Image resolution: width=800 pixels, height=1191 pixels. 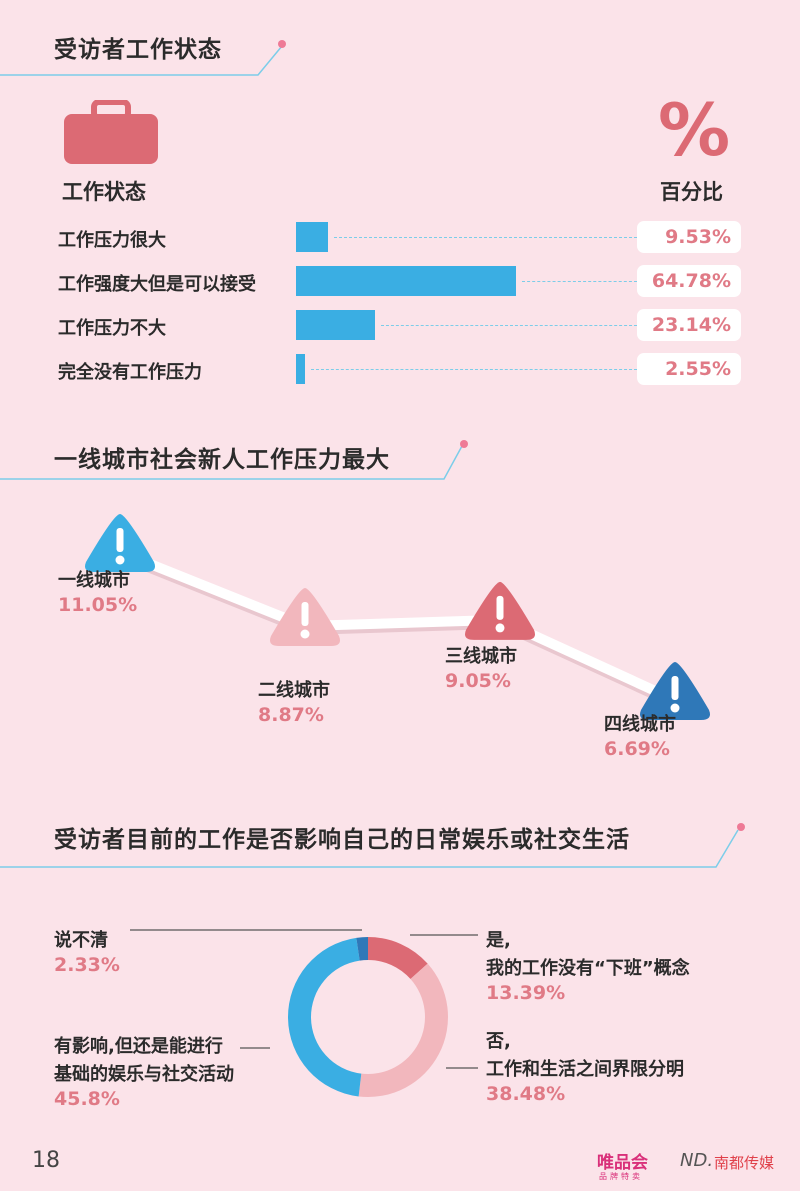 What do you see at coordinates (112, 240) in the screenshot?
I see `bar-label: 工作压力很大` at bounding box center [112, 240].